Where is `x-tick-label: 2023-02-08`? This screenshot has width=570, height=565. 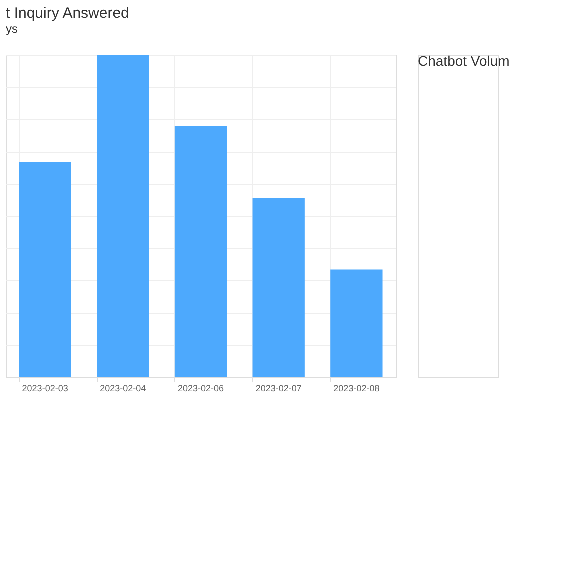 x-tick-label: 2023-02-08 is located at coordinates (357, 389).